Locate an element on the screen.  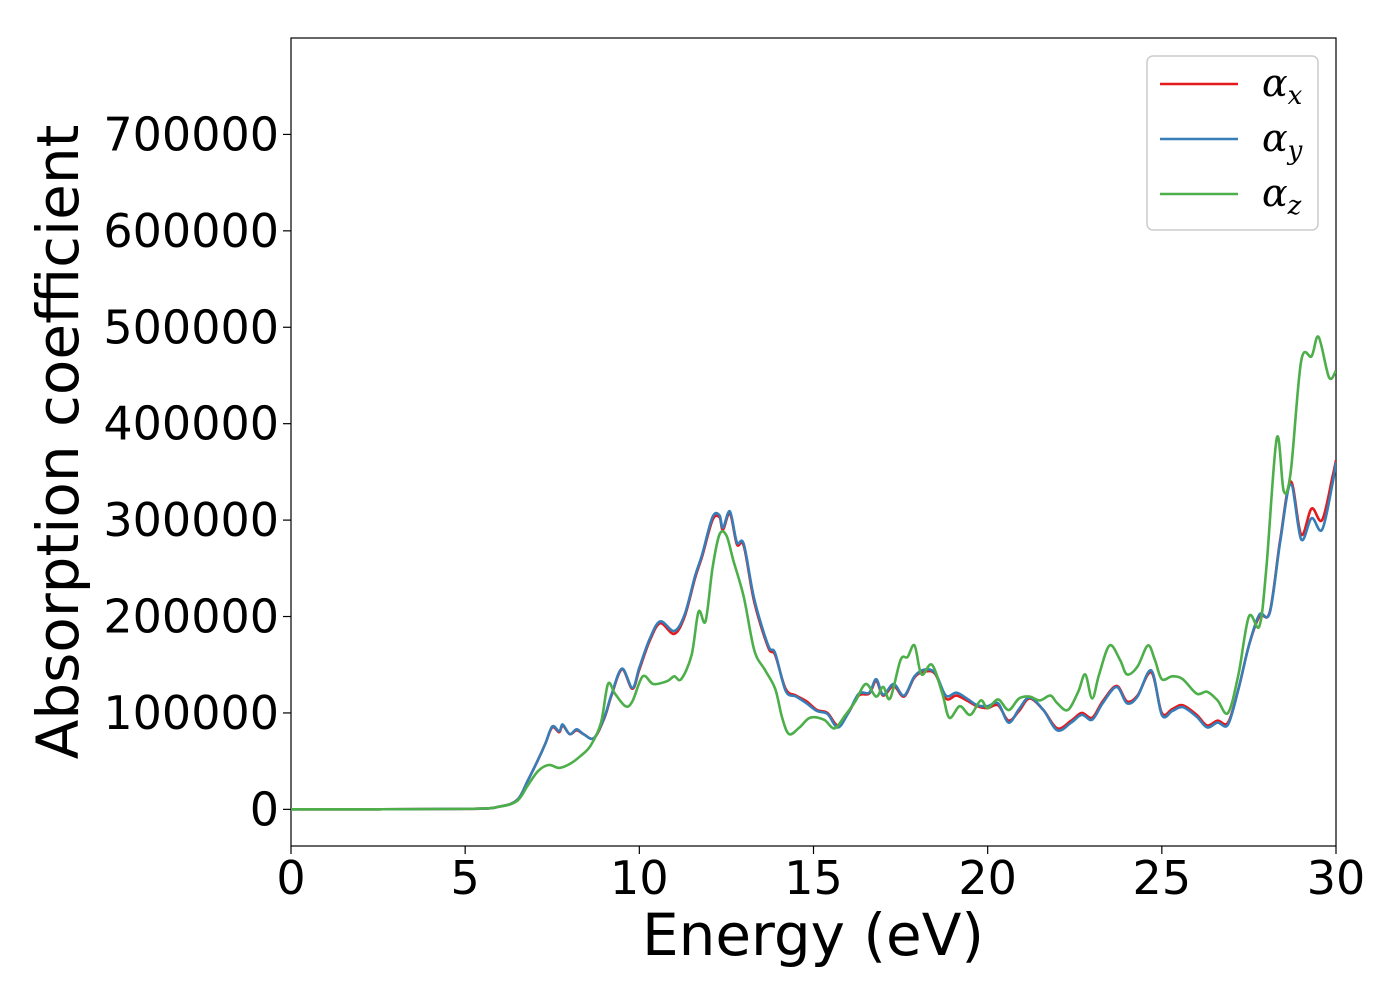
y-tick-label: 500000 is located at coordinates (191, 327).